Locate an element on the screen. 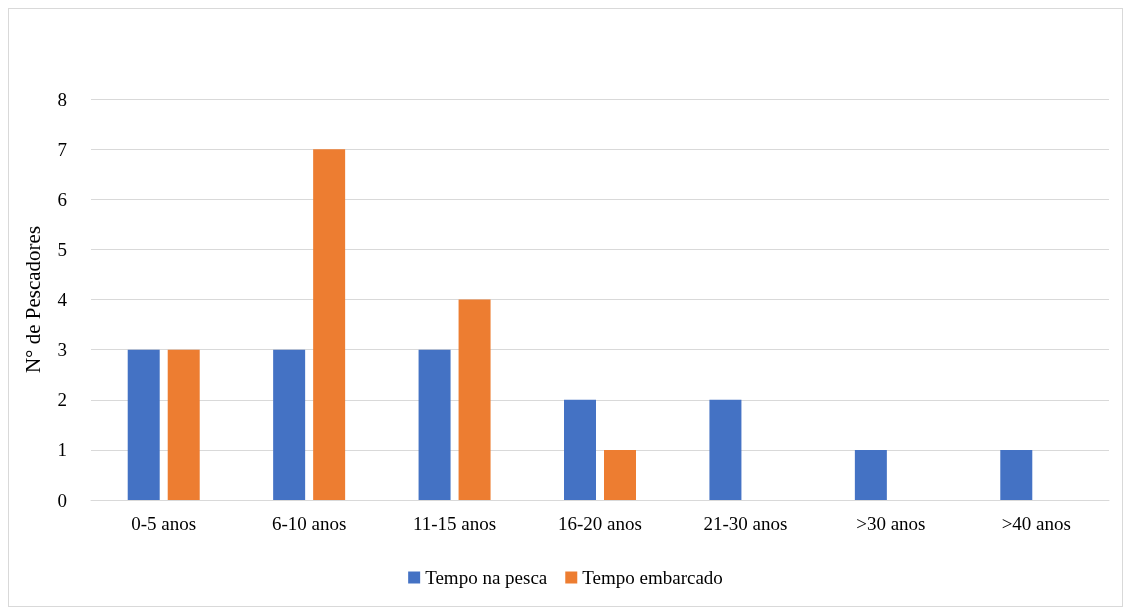 The height and width of the screenshot is (615, 1131). x-tick-label: 21-30 anos is located at coordinates (745, 523).